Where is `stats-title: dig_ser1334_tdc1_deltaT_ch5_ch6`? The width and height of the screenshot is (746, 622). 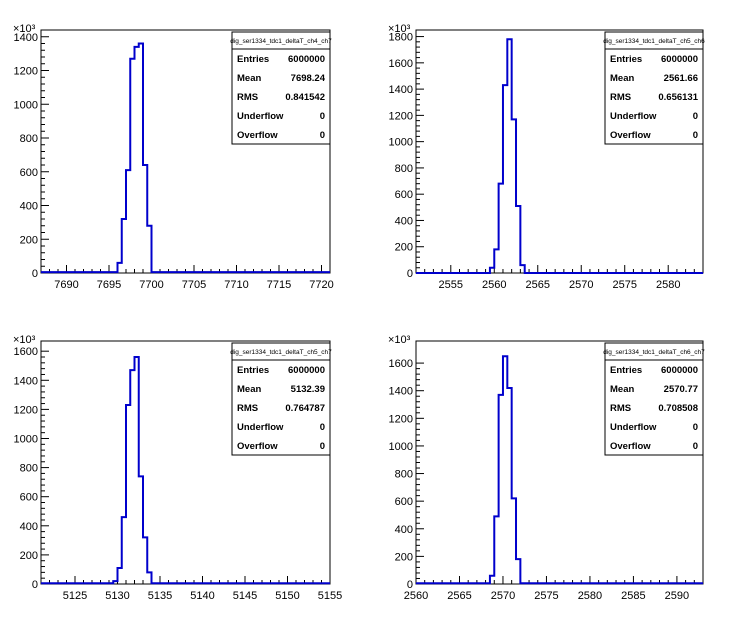
stats-title: dig_ser1334_tdc1_deltaT_ch5_ch6 is located at coordinates (654, 41).